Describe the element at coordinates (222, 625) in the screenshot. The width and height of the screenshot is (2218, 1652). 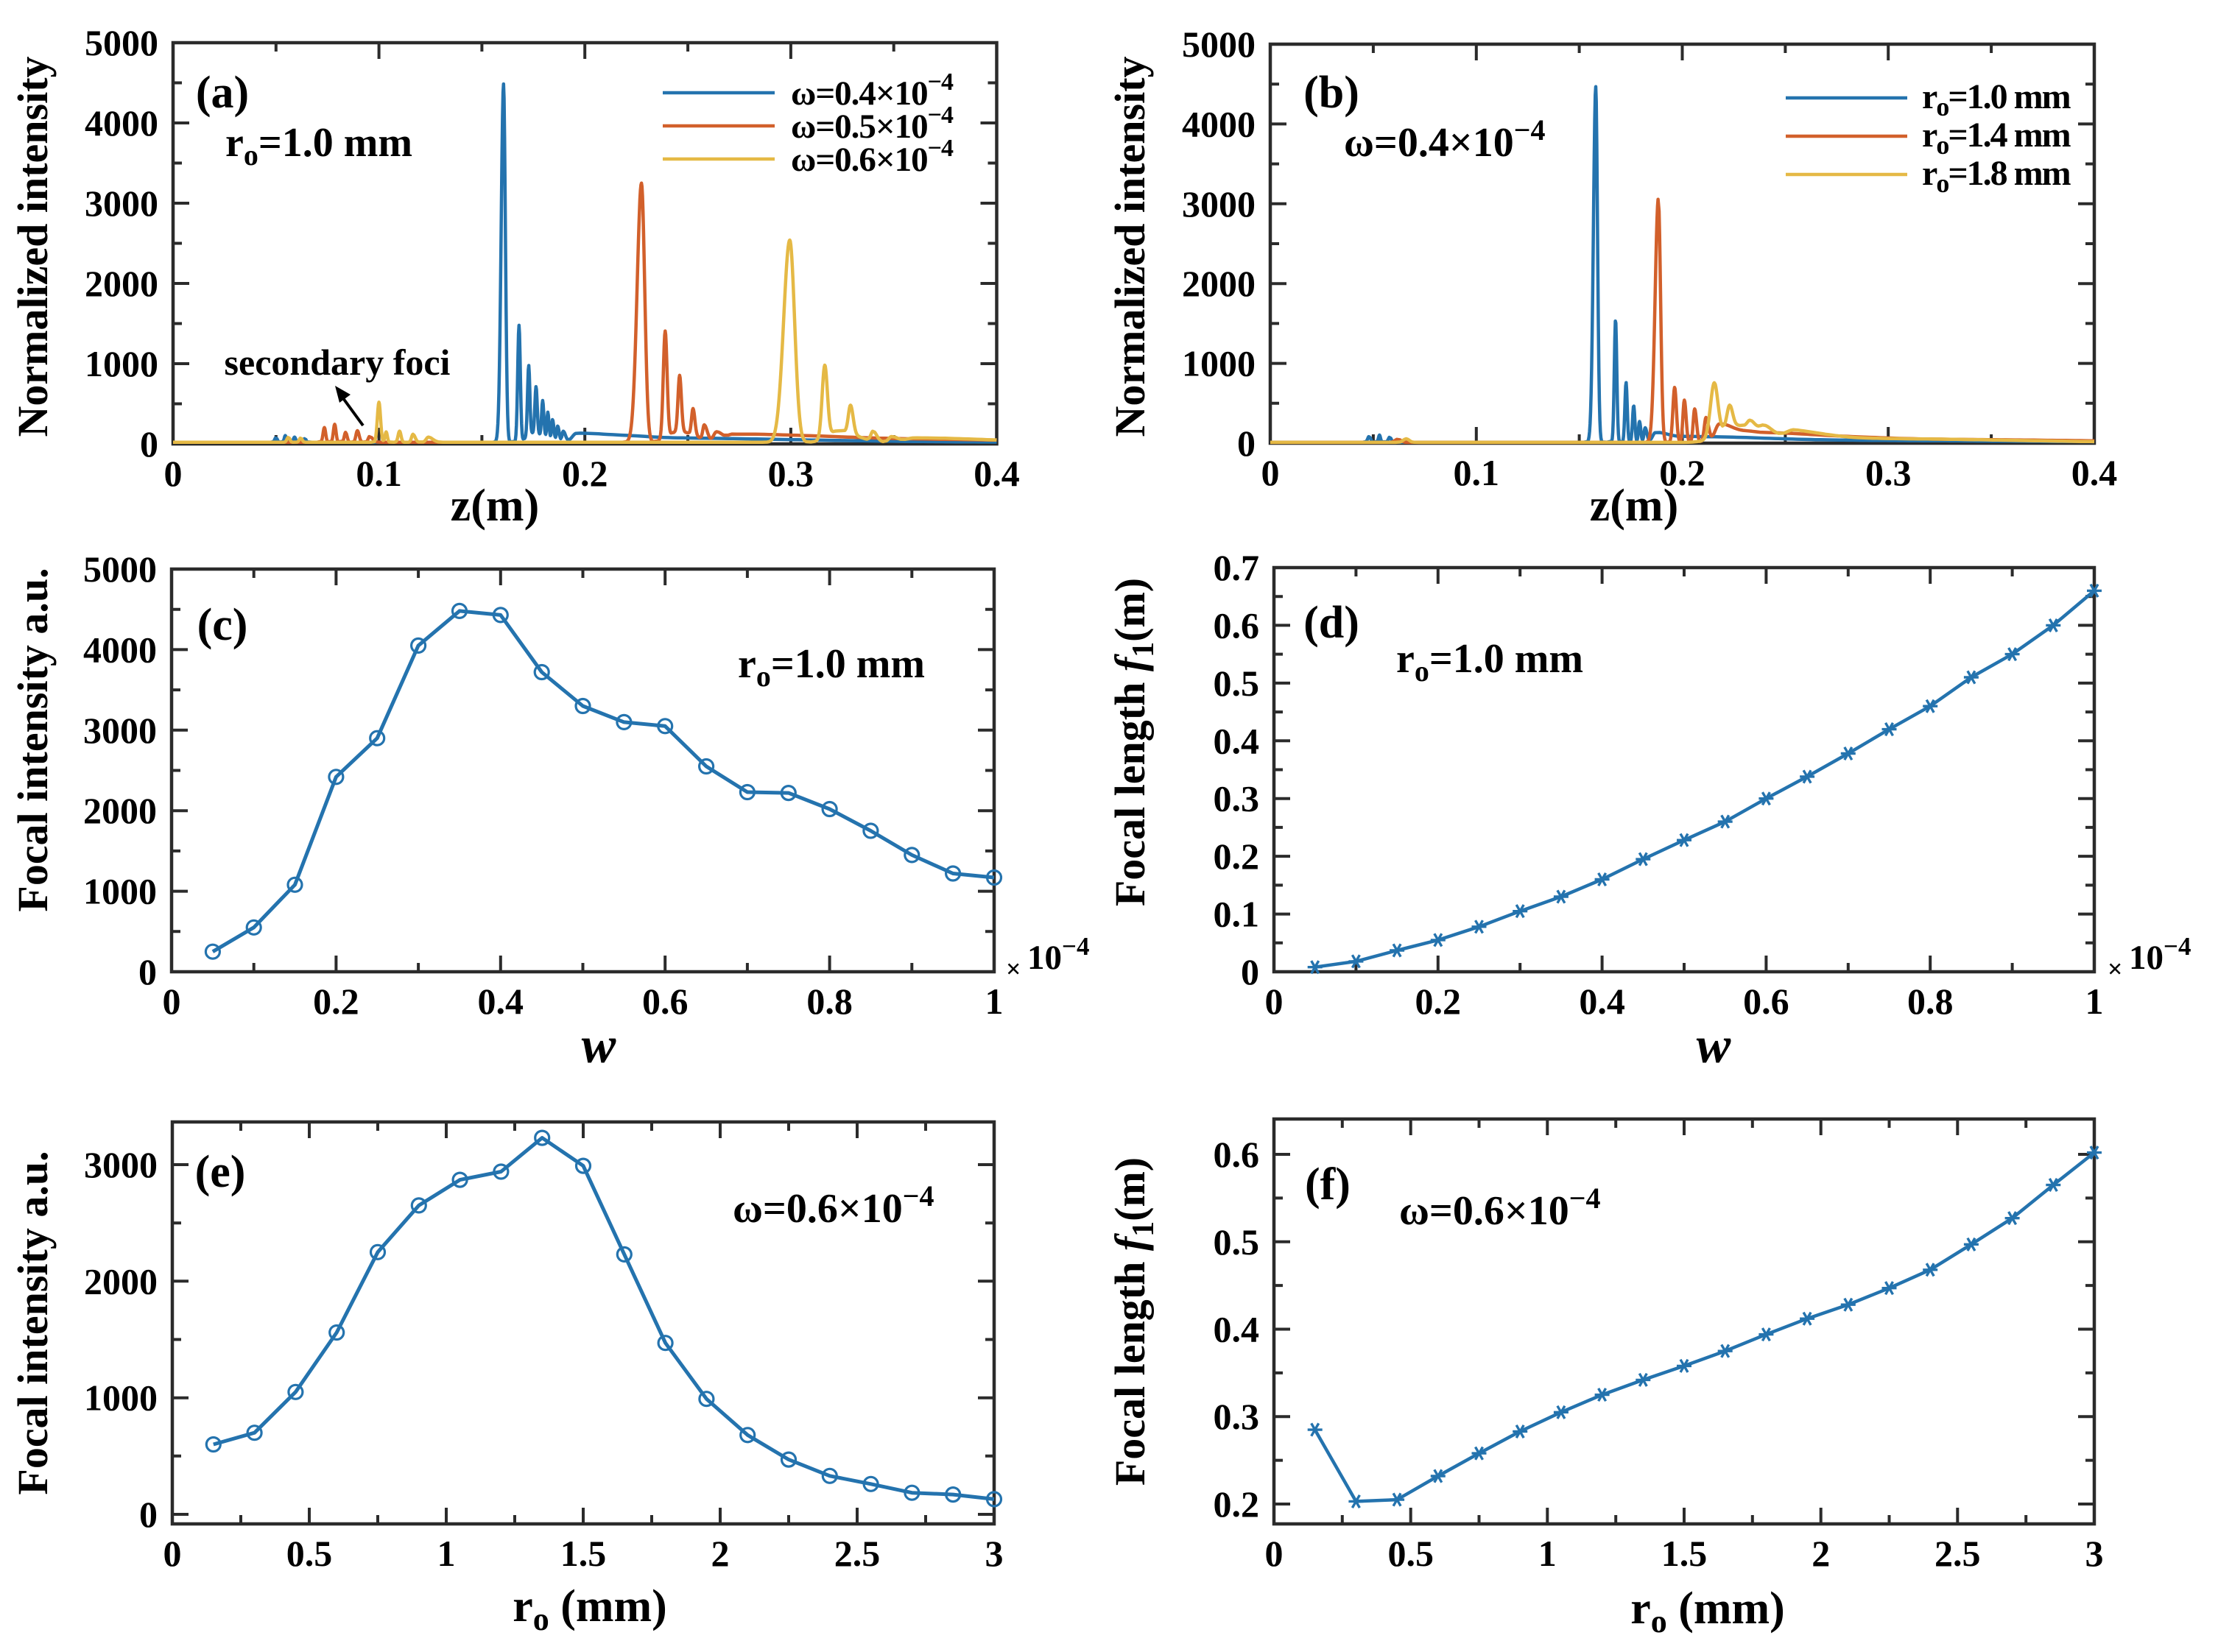
I see `svg-text: (c)` at that location.